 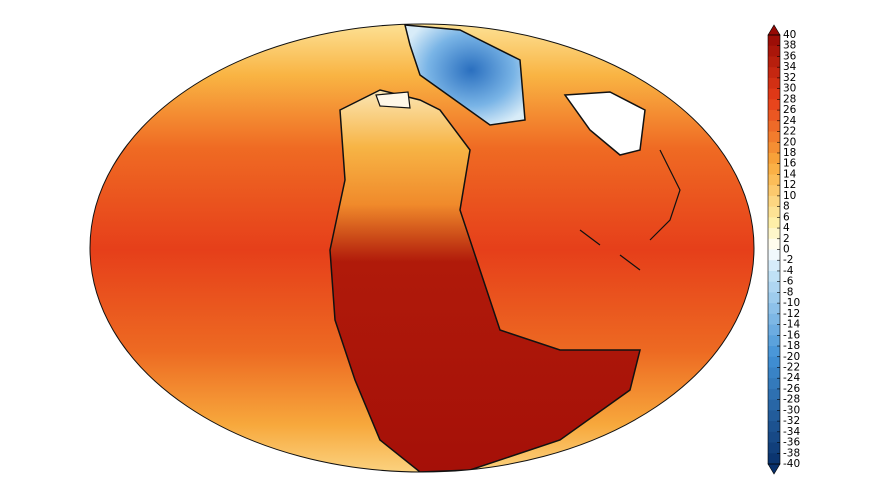 I want to click on colorbar-tick-label: 34, so click(x=790, y=67).